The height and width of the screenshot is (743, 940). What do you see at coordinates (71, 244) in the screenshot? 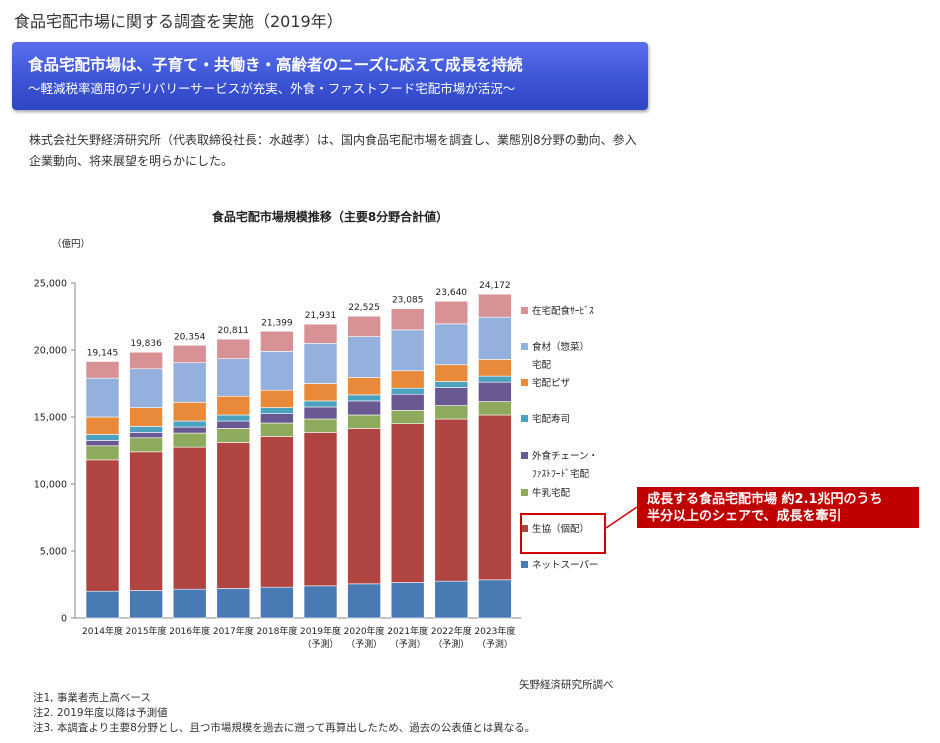
I see `y-axis-unit-label: （億円）` at bounding box center [71, 244].